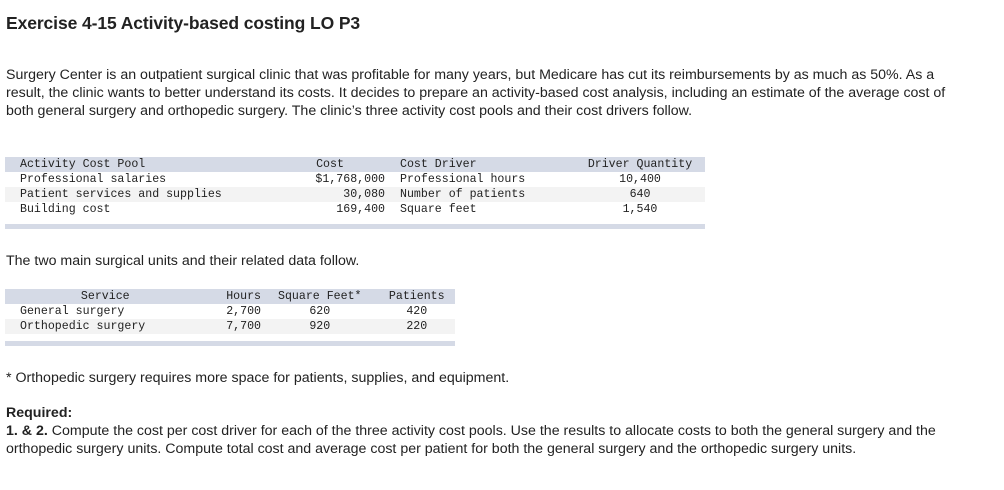 The width and height of the screenshot is (1004, 490). Describe the element at coordinates (640, 194) in the screenshot. I see `cell-quantity: 640` at that location.